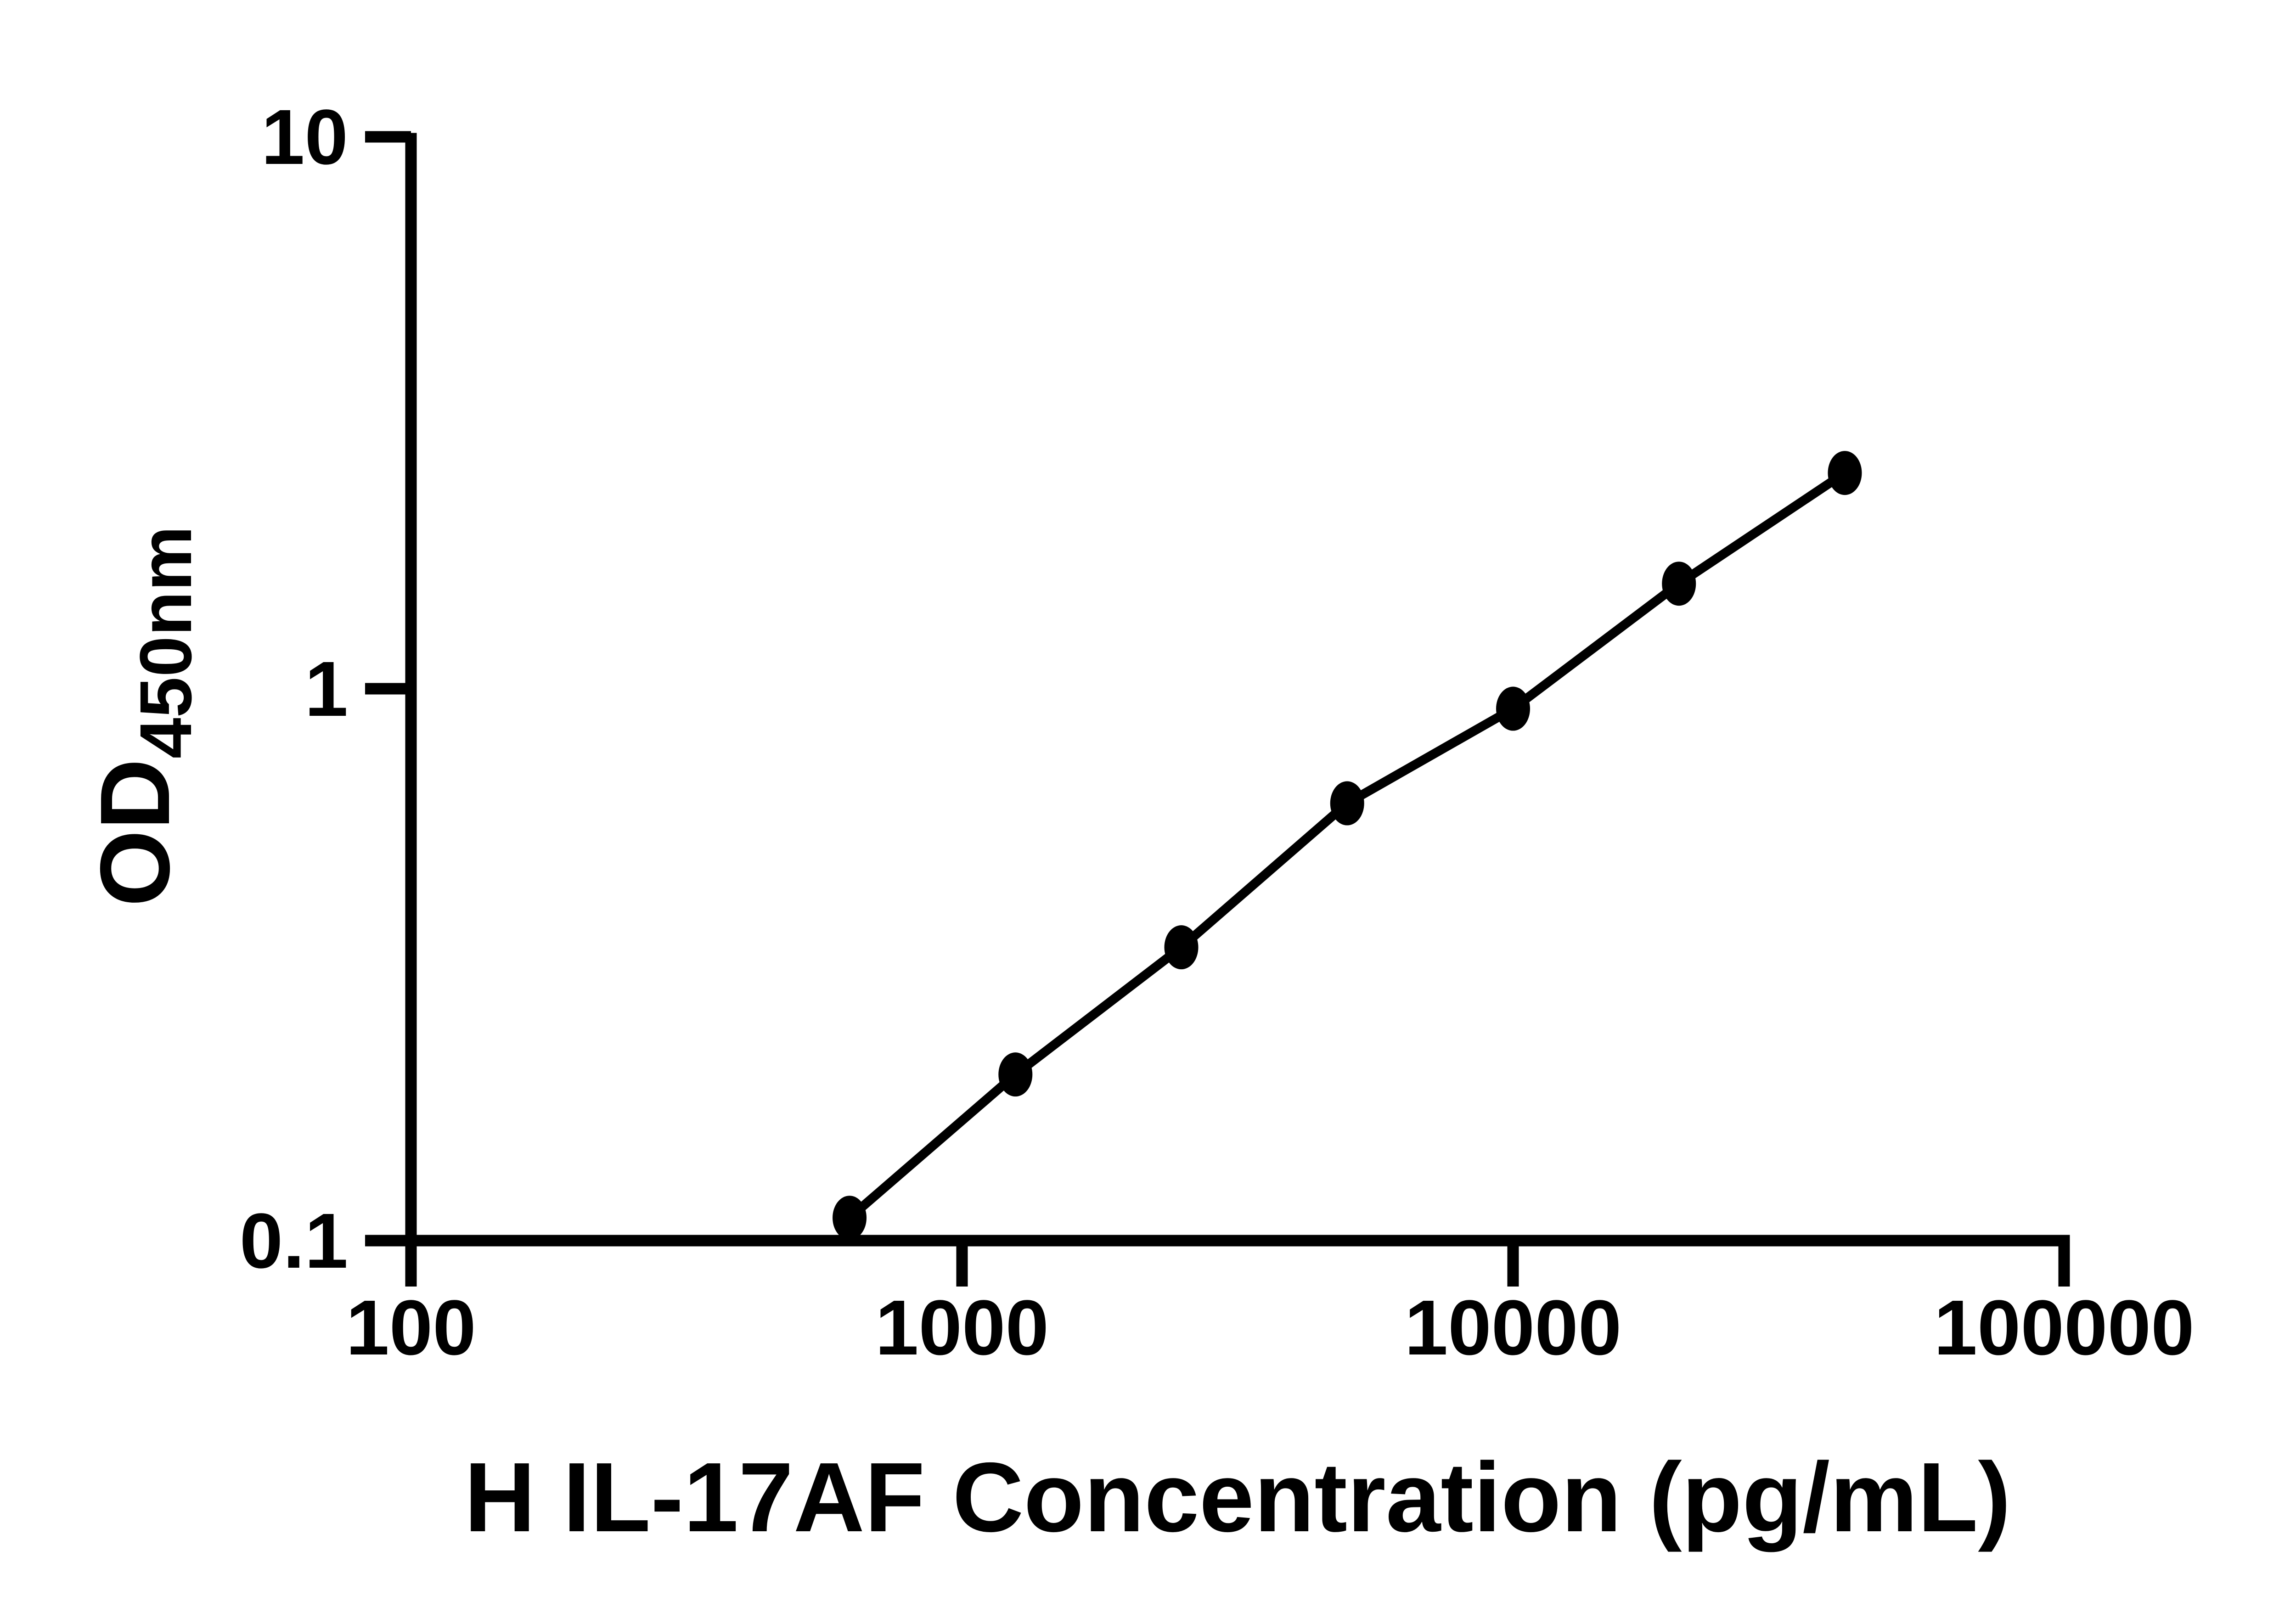  What do you see at coordinates (1513, 1327) in the screenshot?
I see `x-tick-label: 10000` at bounding box center [1513, 1327].